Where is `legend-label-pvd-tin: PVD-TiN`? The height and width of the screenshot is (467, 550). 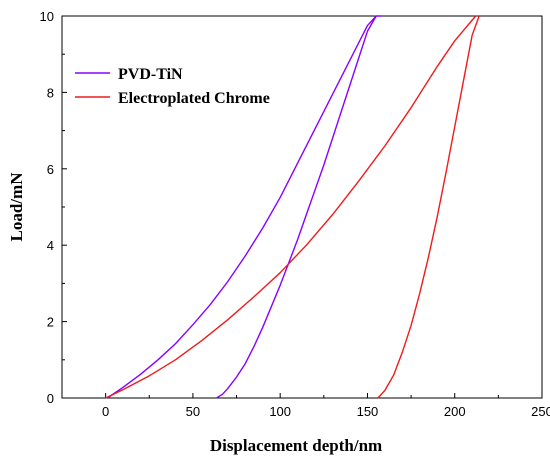 legend-label-pvd-tin: PVD-TiN is located at coordinates (150, 74).